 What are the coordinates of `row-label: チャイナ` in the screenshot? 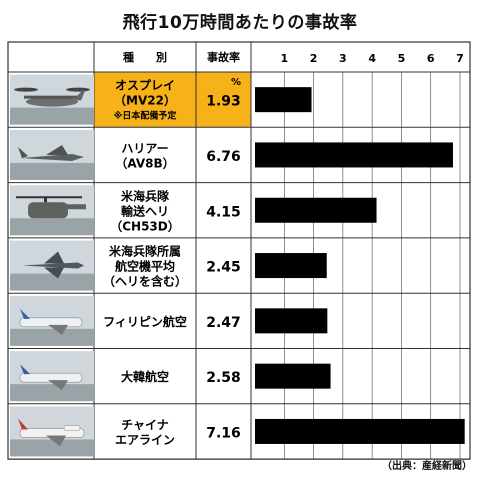 It's located at (145, 425).